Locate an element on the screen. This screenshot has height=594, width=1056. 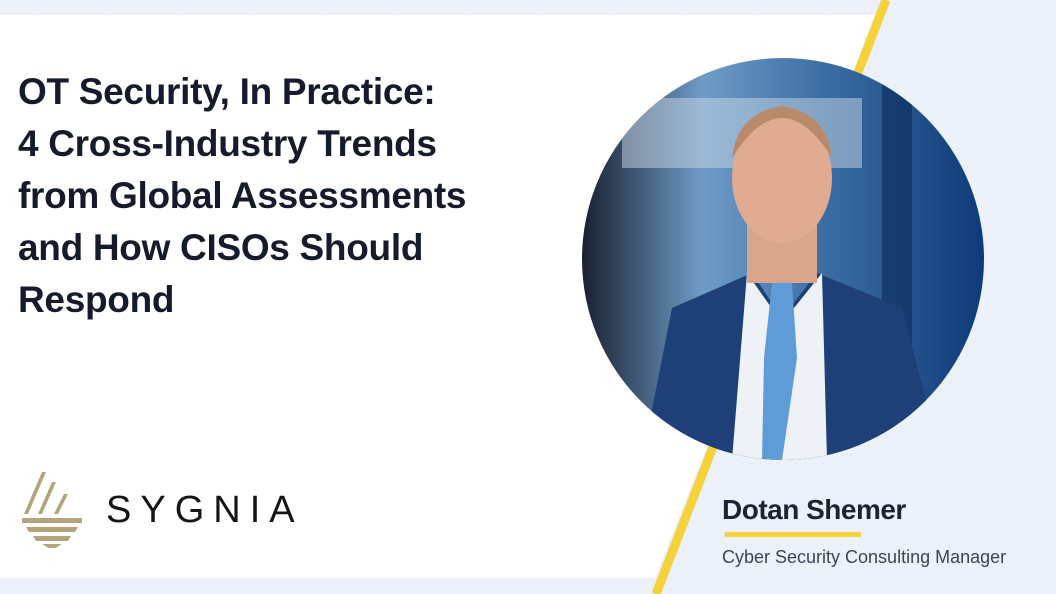
title-line: 4 Cross-Industry Trends is located at coordinates (227, 143).